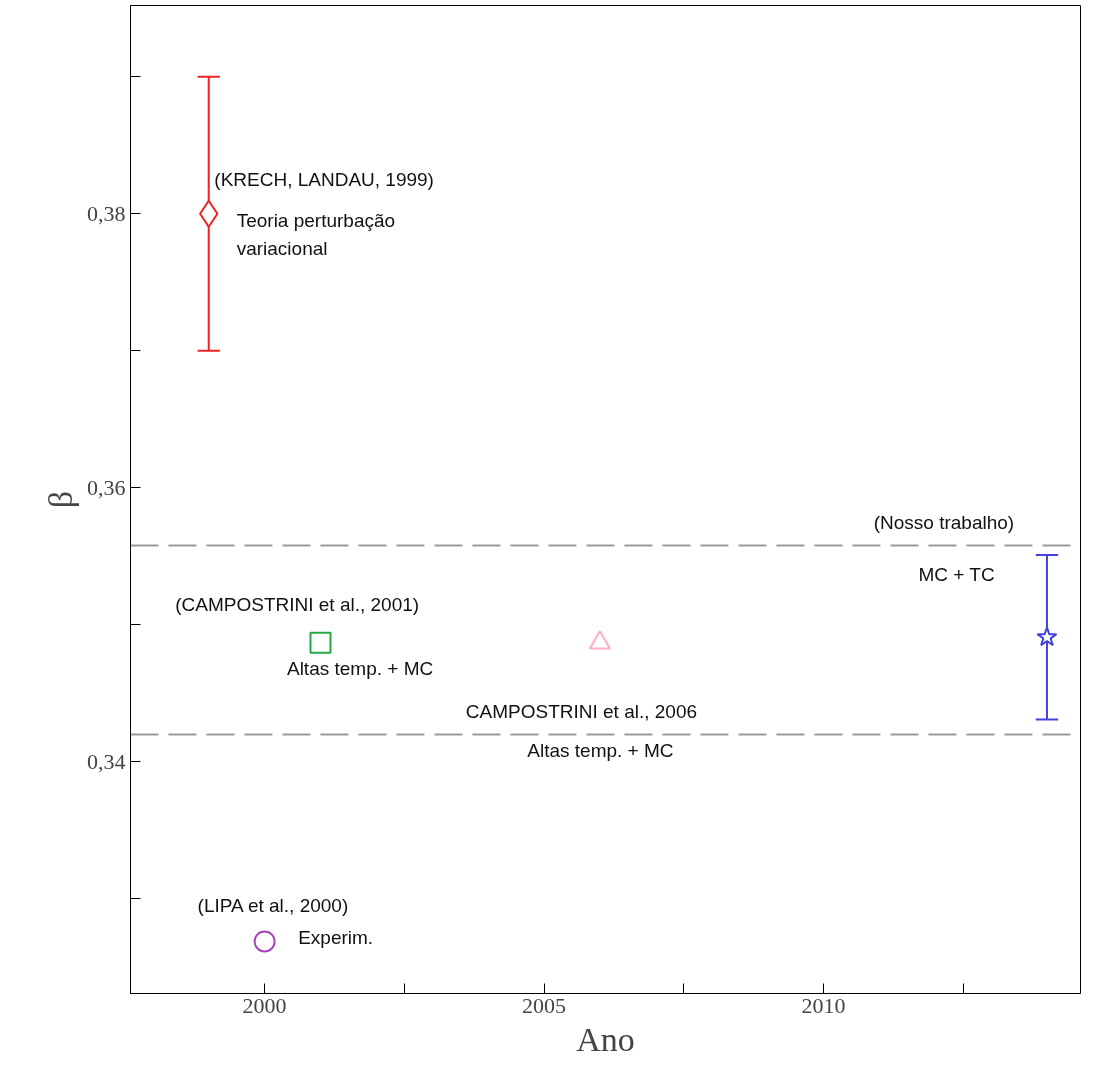  I want to click on annotation: (KRECH, LANDAU, 1999), so click(324, 180).